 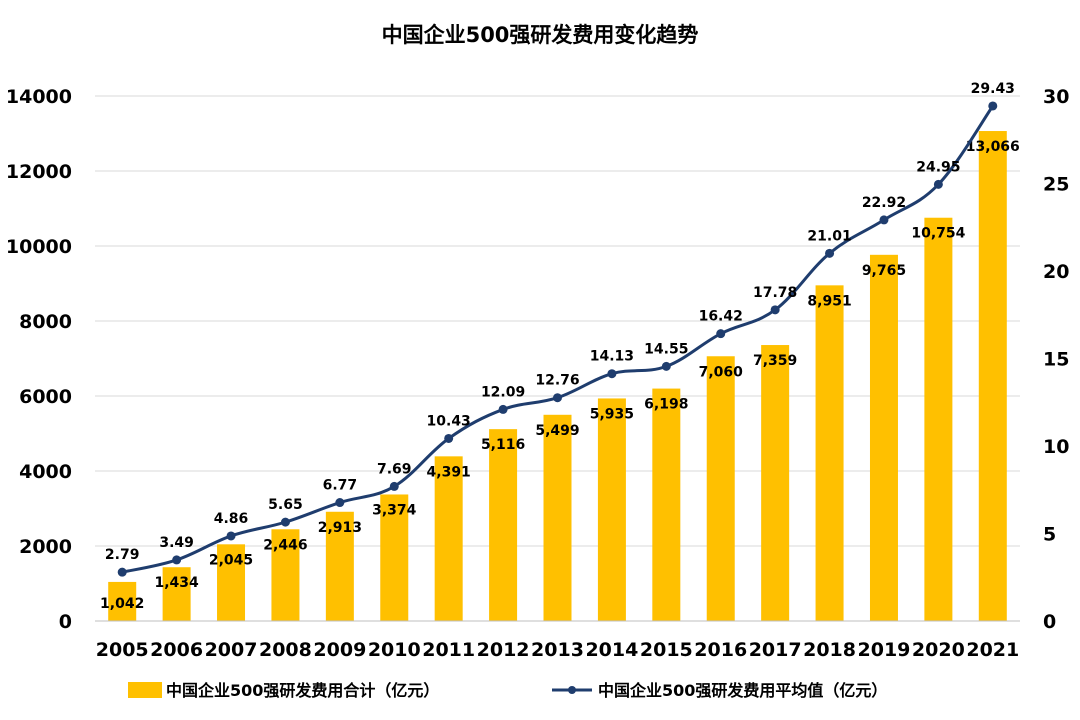 I want to click on bar-data-label: 4,391, so click(x=449, y=472).